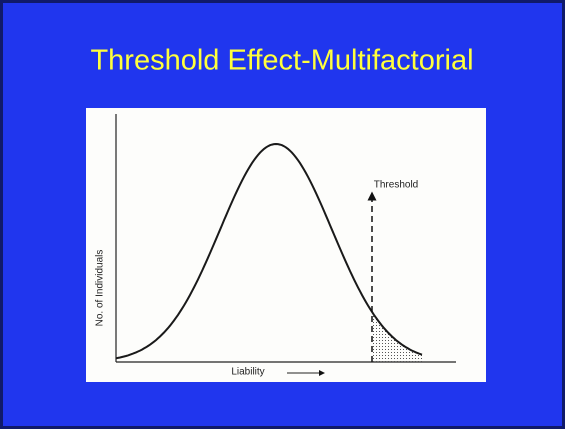 The height and width of the screenshot is (429, 565). I want to click on threshold-label: Threshold, so click(396, 185).